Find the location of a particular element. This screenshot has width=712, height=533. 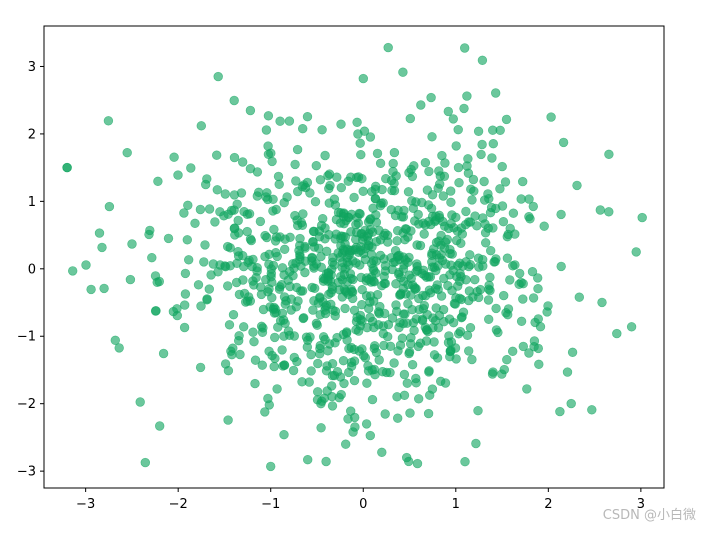

x-tick-label: −3 is located at coordinates (85, 504).